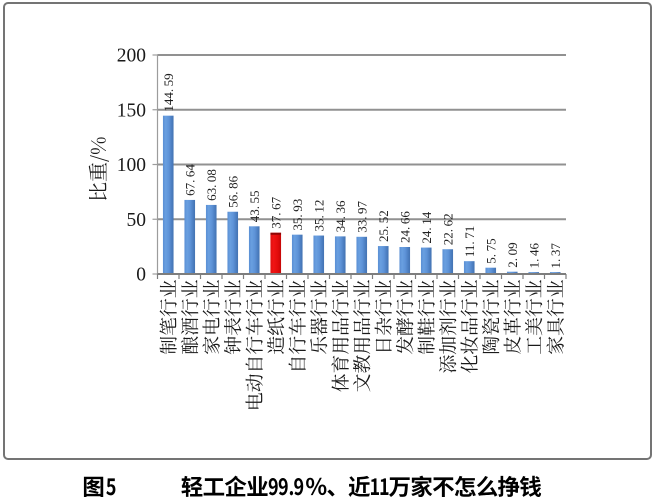 This screenshot has height=501, width=658. Describe the element at coordinates (340, 216) in the screenshot. I see `svg-text: 34. 36` at that location.